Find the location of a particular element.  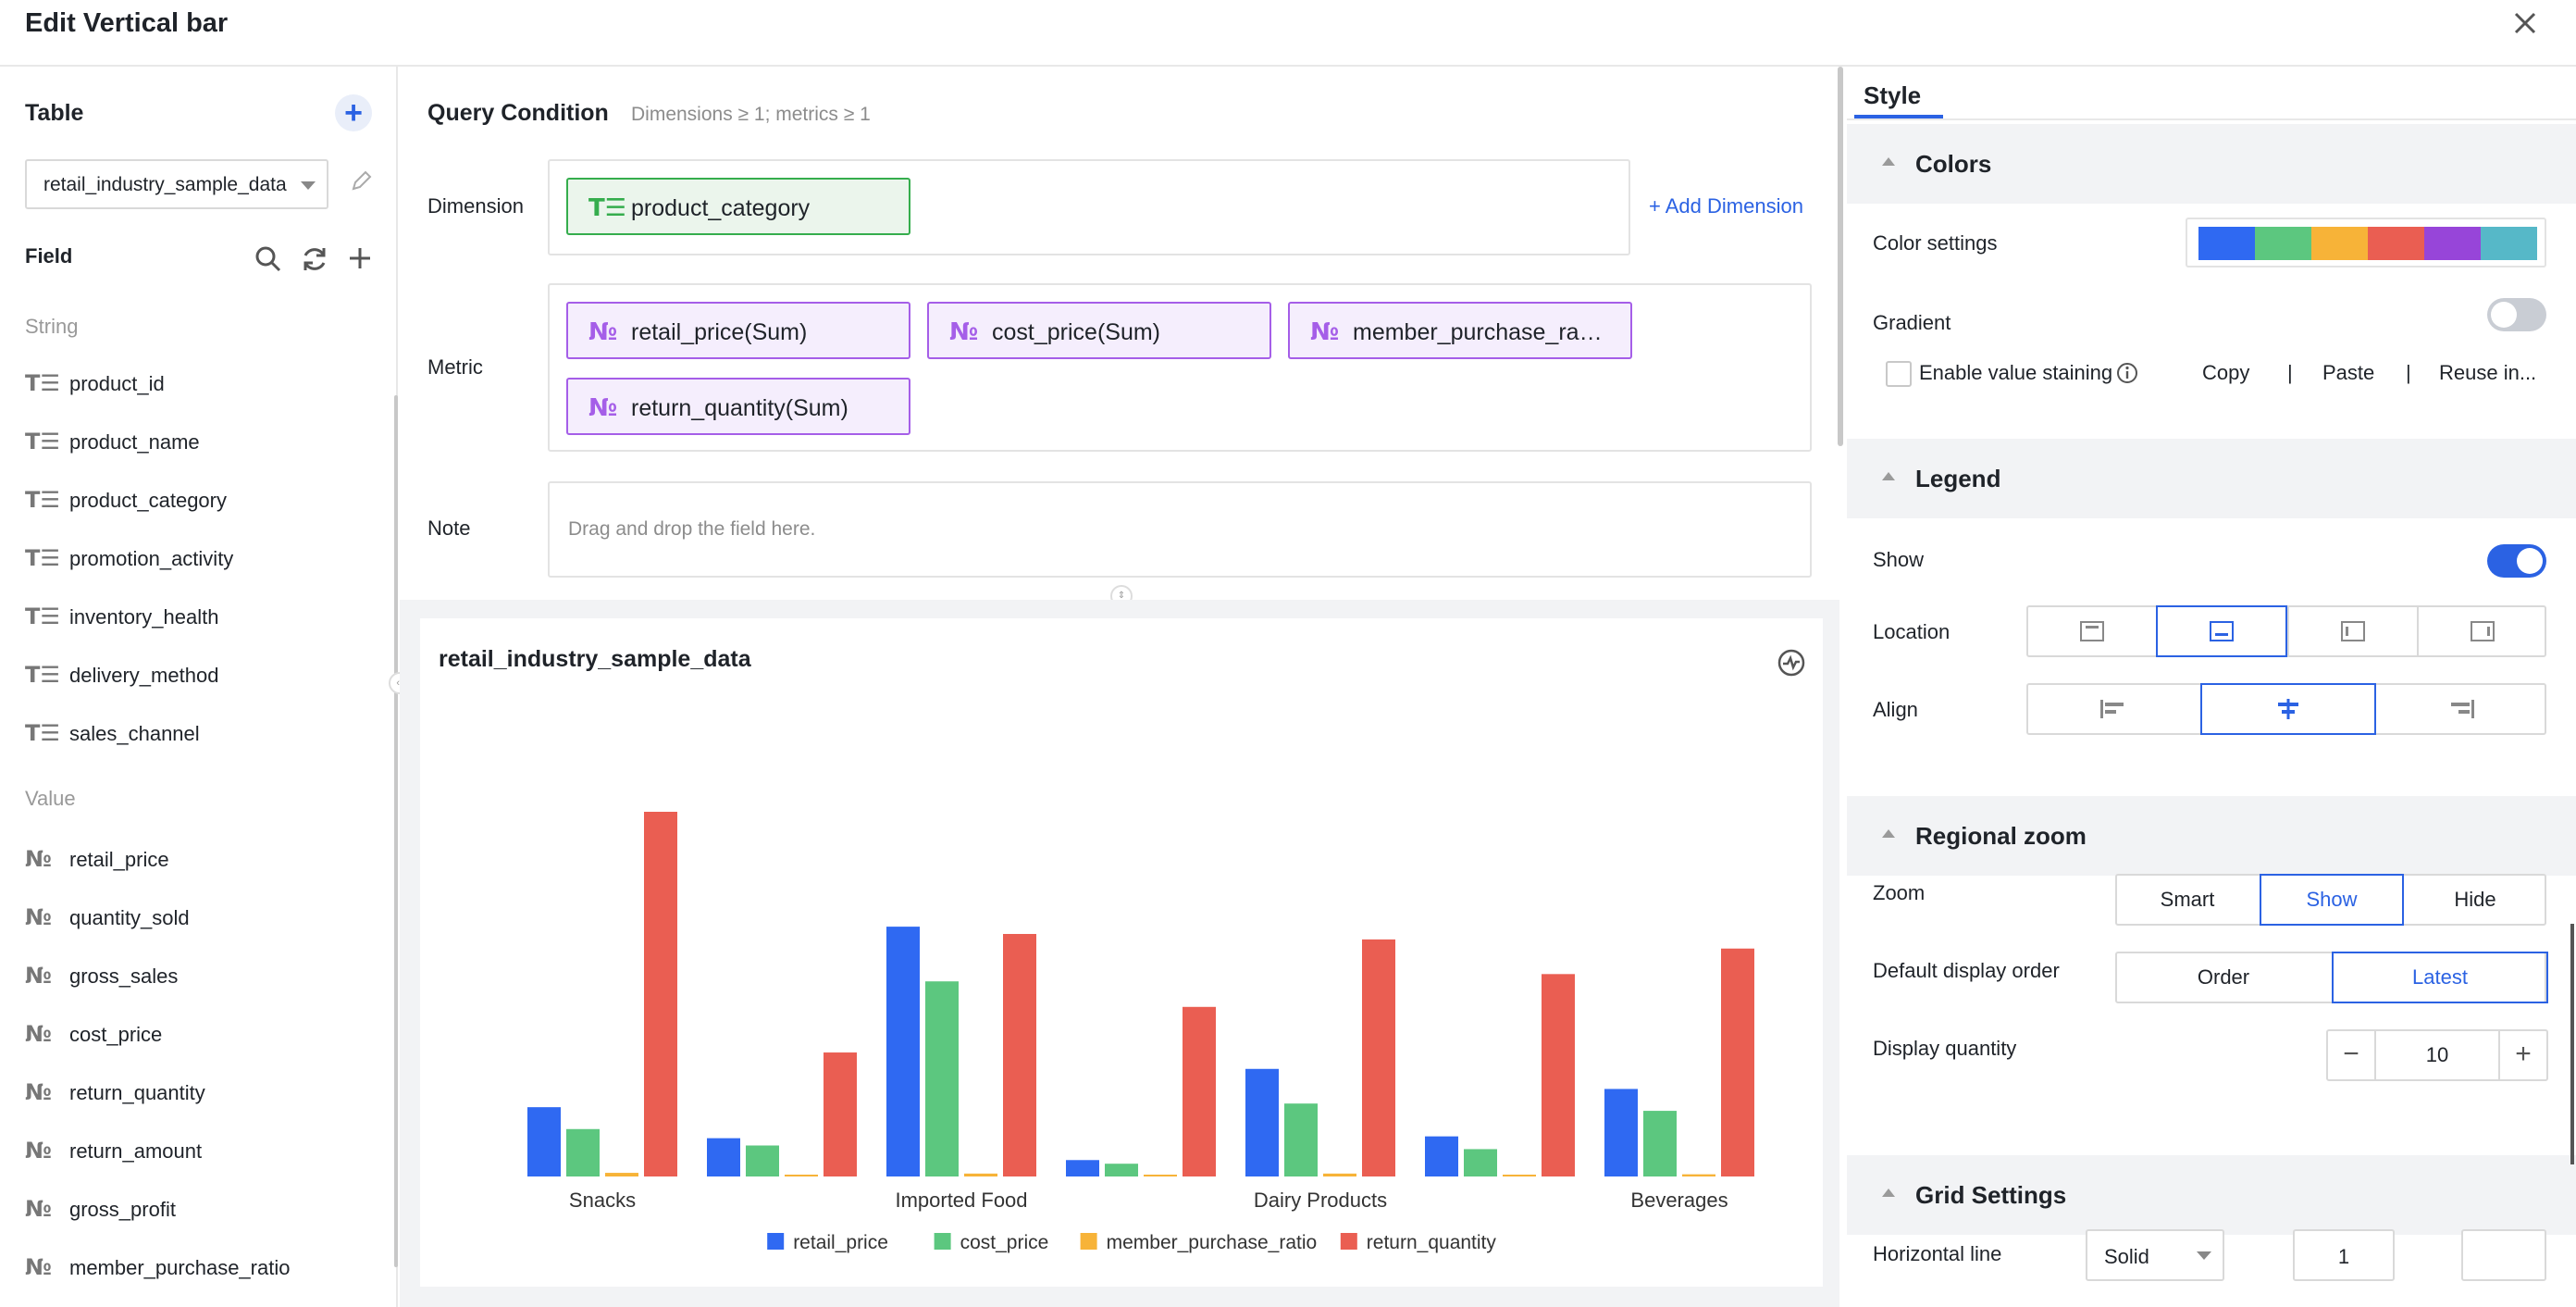

zoom-show-button: Show is located at coordinates (2332, 900).